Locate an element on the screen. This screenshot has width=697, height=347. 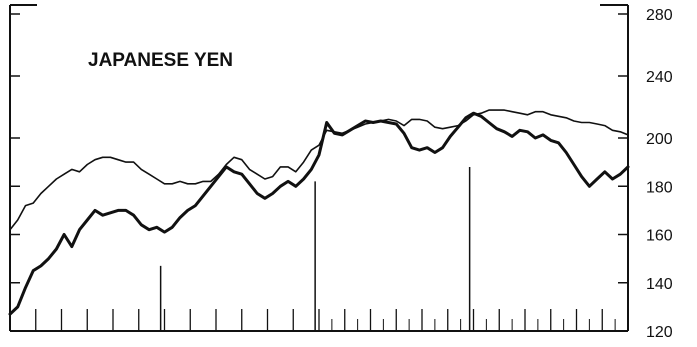
y-tick-label: 140 is located at coordinates (659, 284).